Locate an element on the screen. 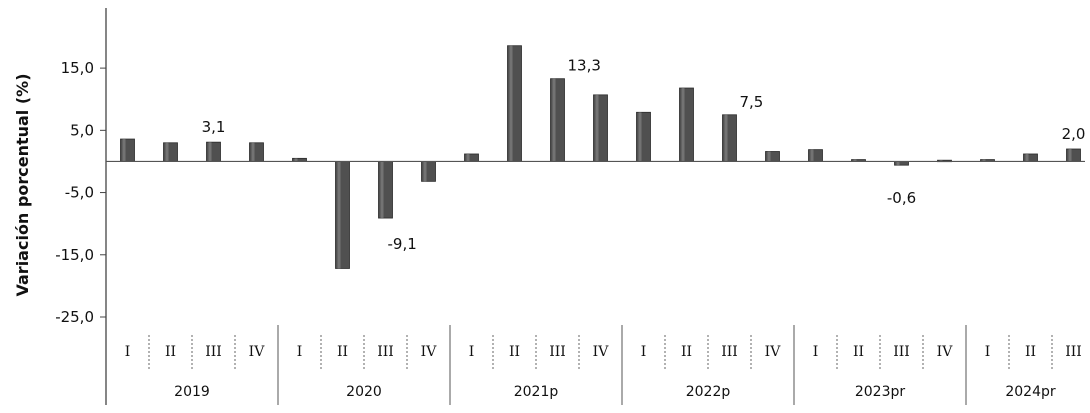  data-label: 7,5 is located at coordinates (752, 102).